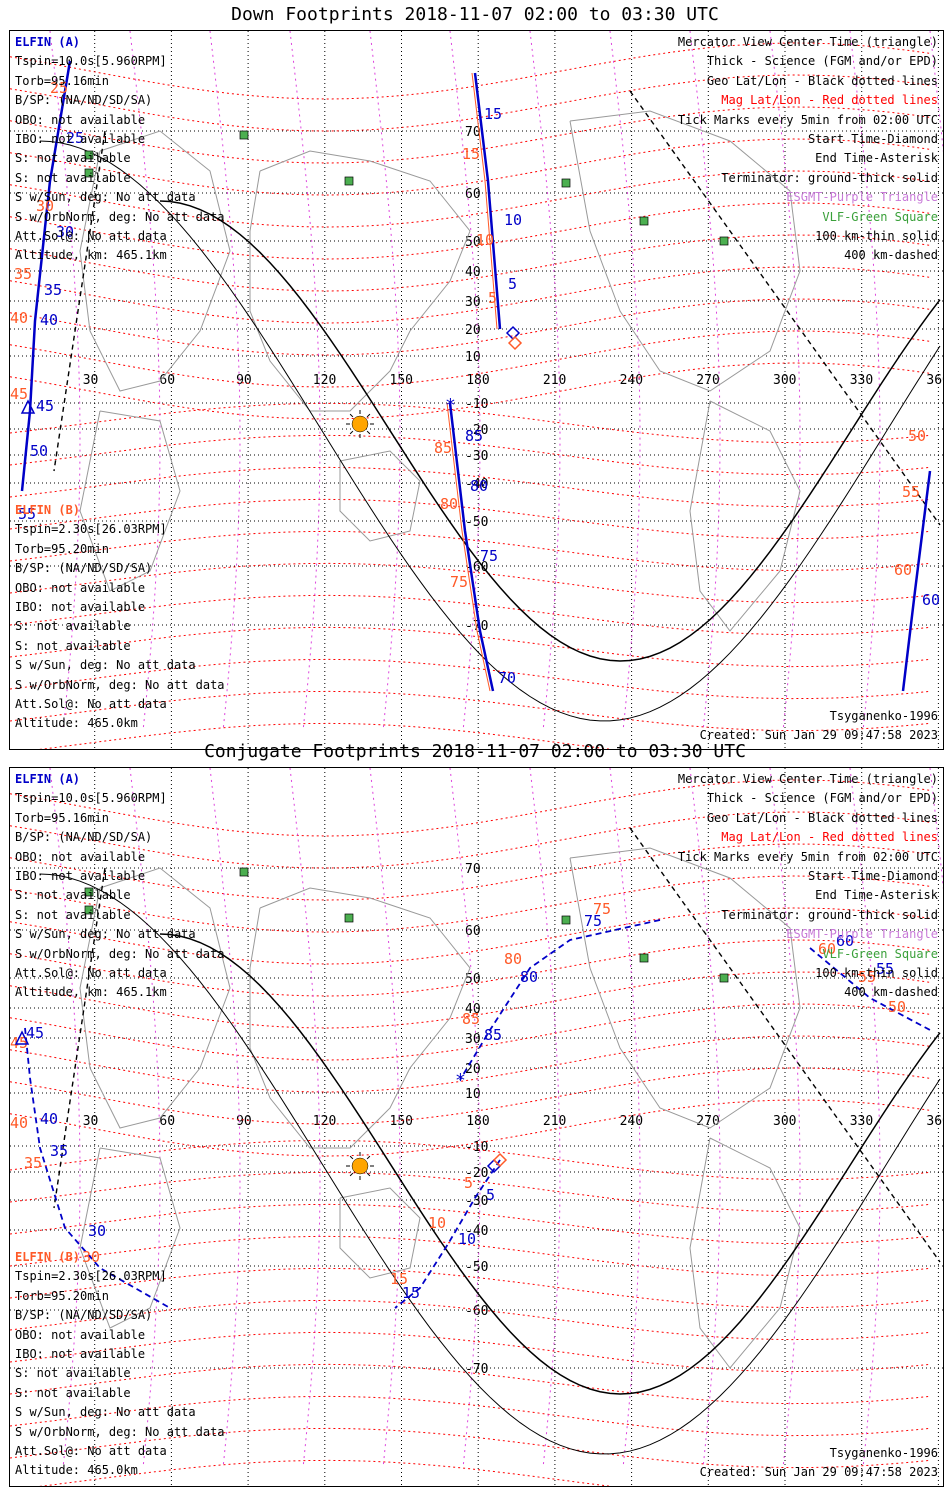 The height and width of the screenshot is (1500, 950). I want to click on sat-a-tick-label: 85, so click(493, 1035).